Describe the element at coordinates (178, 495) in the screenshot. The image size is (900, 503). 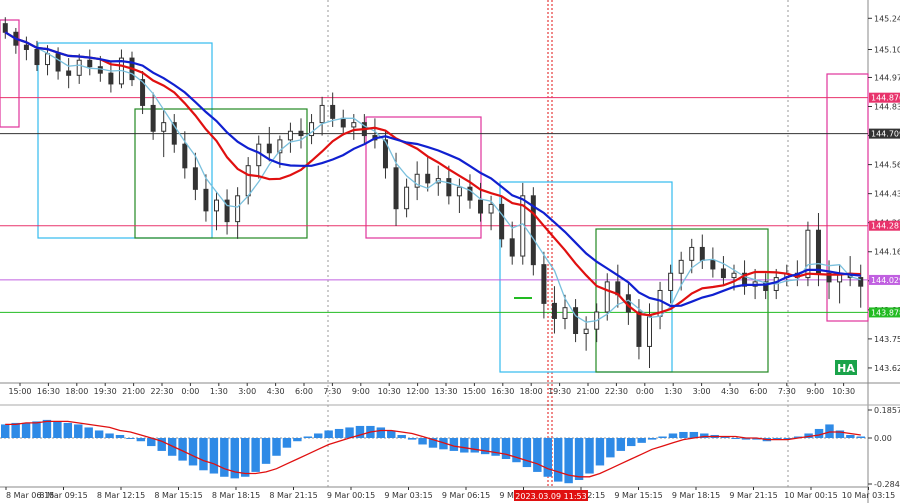
I see `osc-time-tick-label: 8 Mar 15:15` at that location.